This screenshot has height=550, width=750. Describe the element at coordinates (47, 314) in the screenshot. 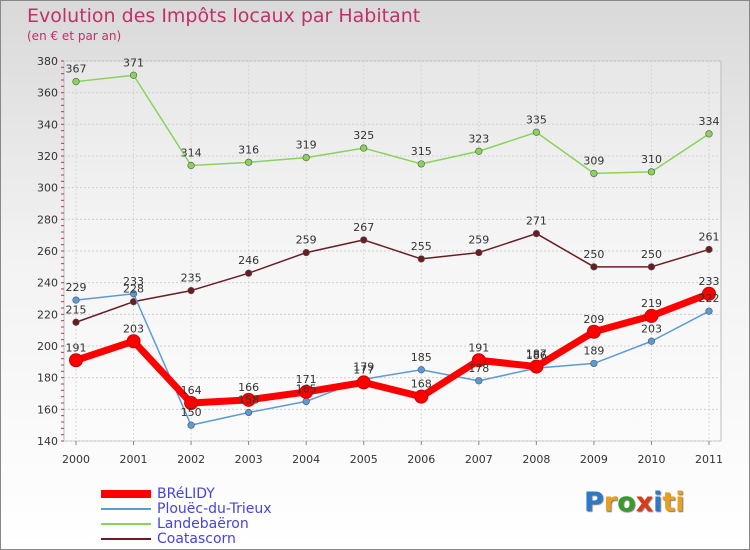

I see `y-tick-label: 220` at that location.